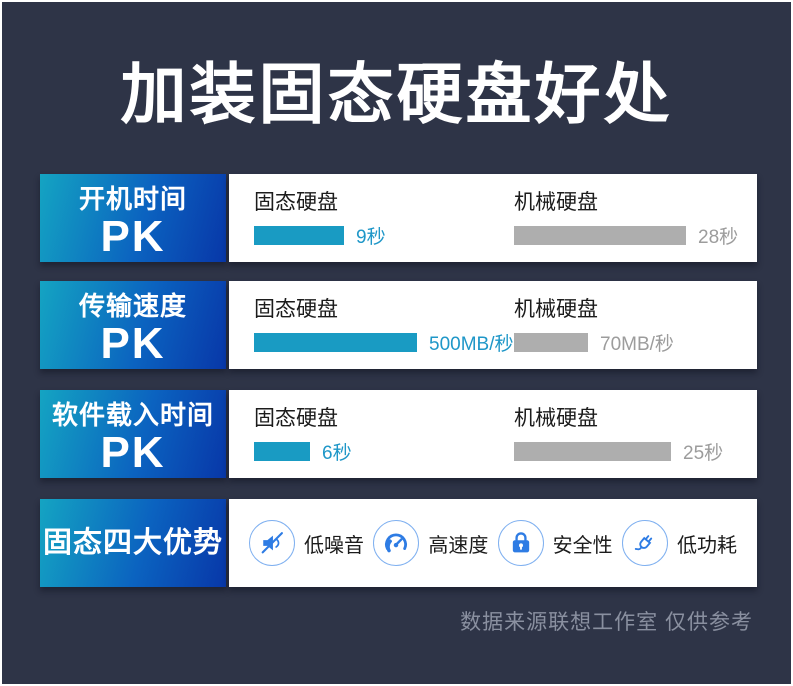  What do you see at coordinates (296, 418) in the screenshot?
I see `row3-ssd-label: 固态硬盘` at bounding box center [296, 418].